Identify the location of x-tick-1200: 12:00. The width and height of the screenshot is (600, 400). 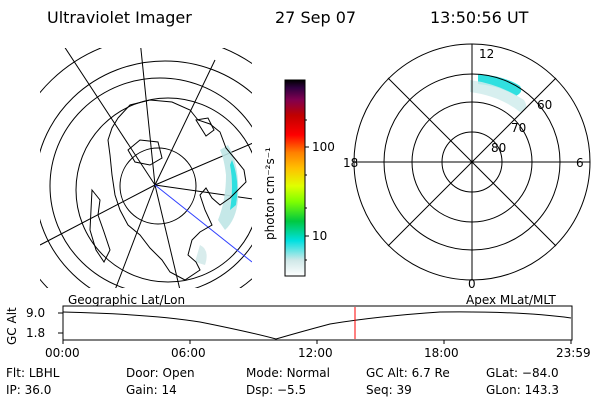
(315, 353).